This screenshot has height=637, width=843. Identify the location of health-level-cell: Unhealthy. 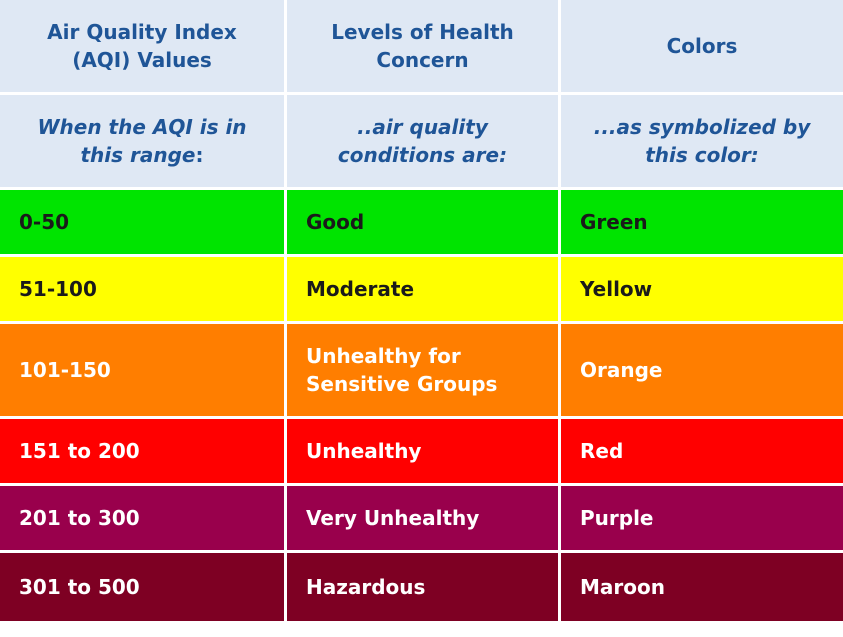
(424, 452).